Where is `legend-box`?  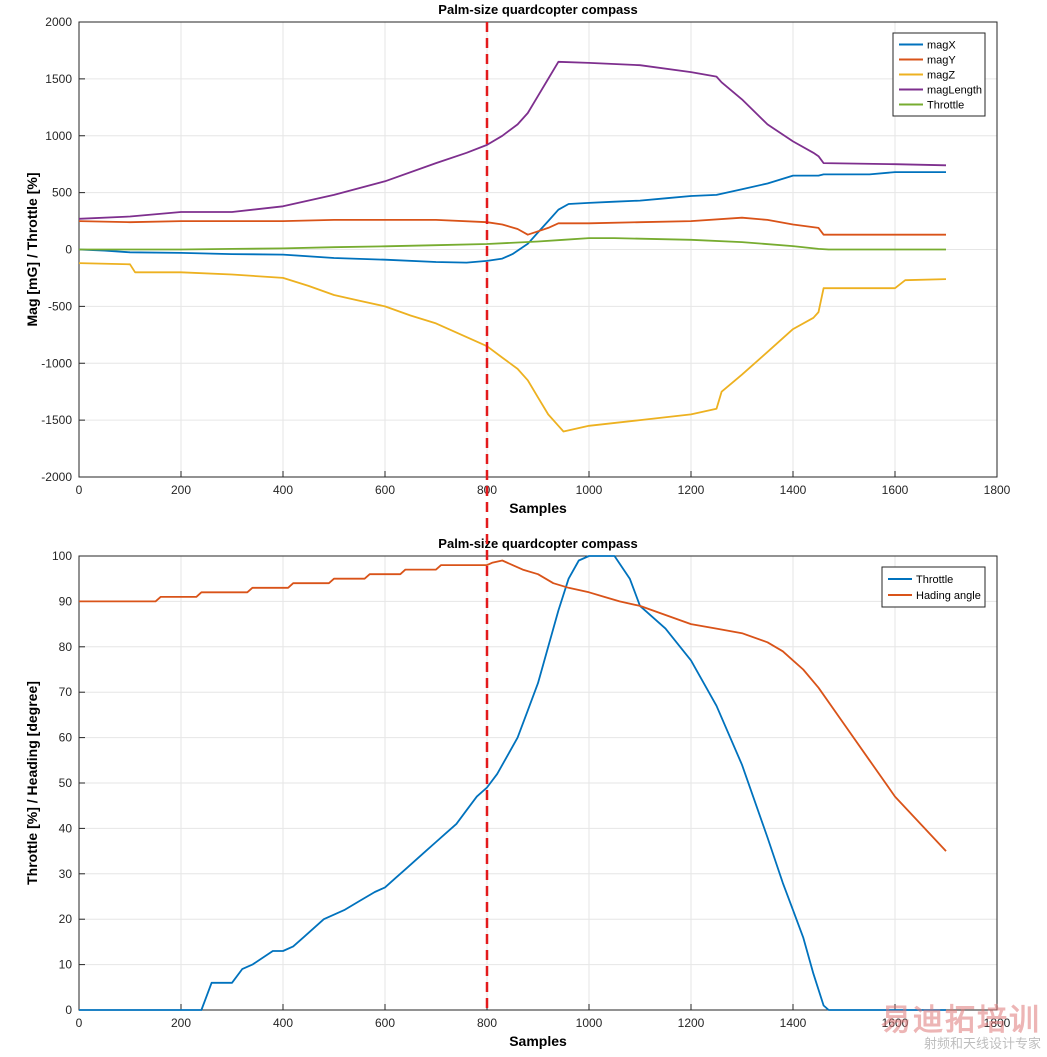
legend-box is located at coordinates (933, 587).